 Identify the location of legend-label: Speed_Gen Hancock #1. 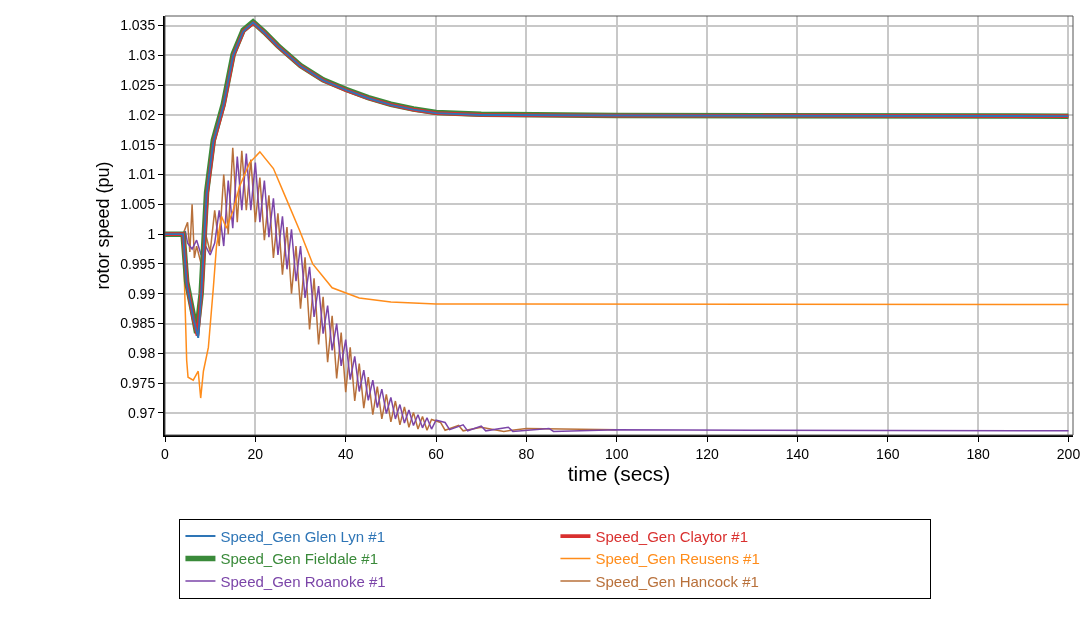
(677, 581).